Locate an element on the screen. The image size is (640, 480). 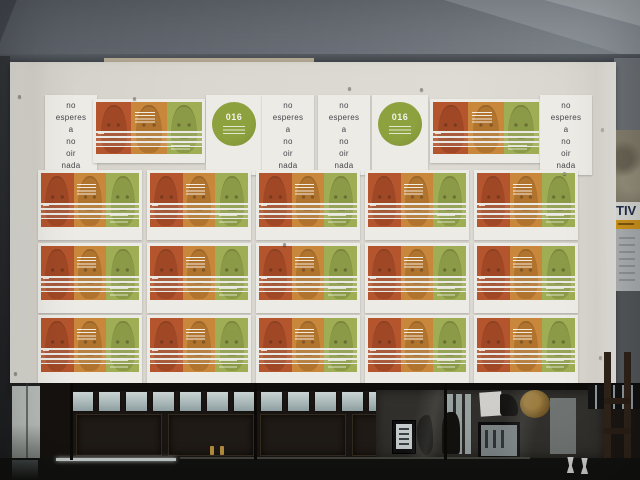
door-frame is located at coordinates (71, 421).